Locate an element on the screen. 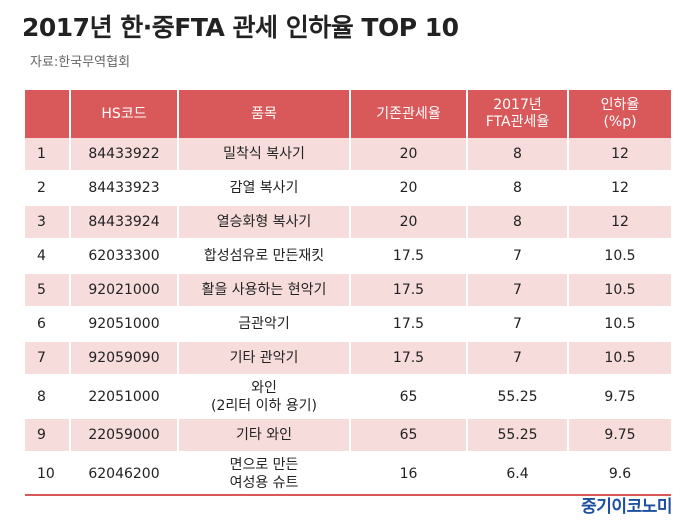 The height and width of the screenshot is (529, 700). cut-rate-cell: 9.6 is located at coordinates (619, 474).